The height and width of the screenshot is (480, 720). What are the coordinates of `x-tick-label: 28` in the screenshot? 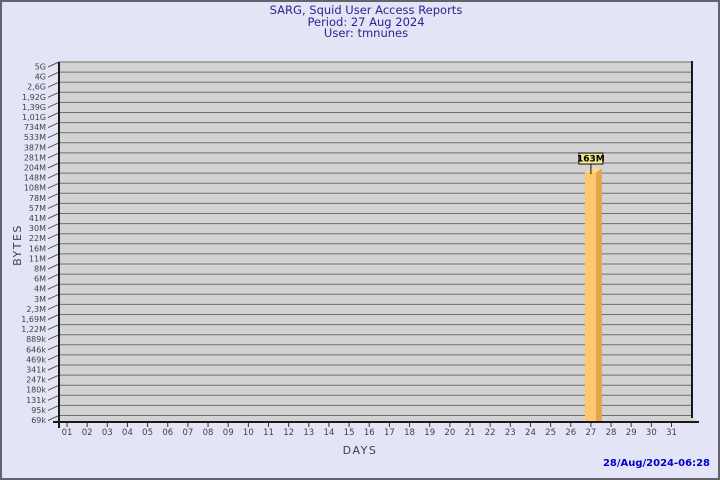 It's located at (611, 433).